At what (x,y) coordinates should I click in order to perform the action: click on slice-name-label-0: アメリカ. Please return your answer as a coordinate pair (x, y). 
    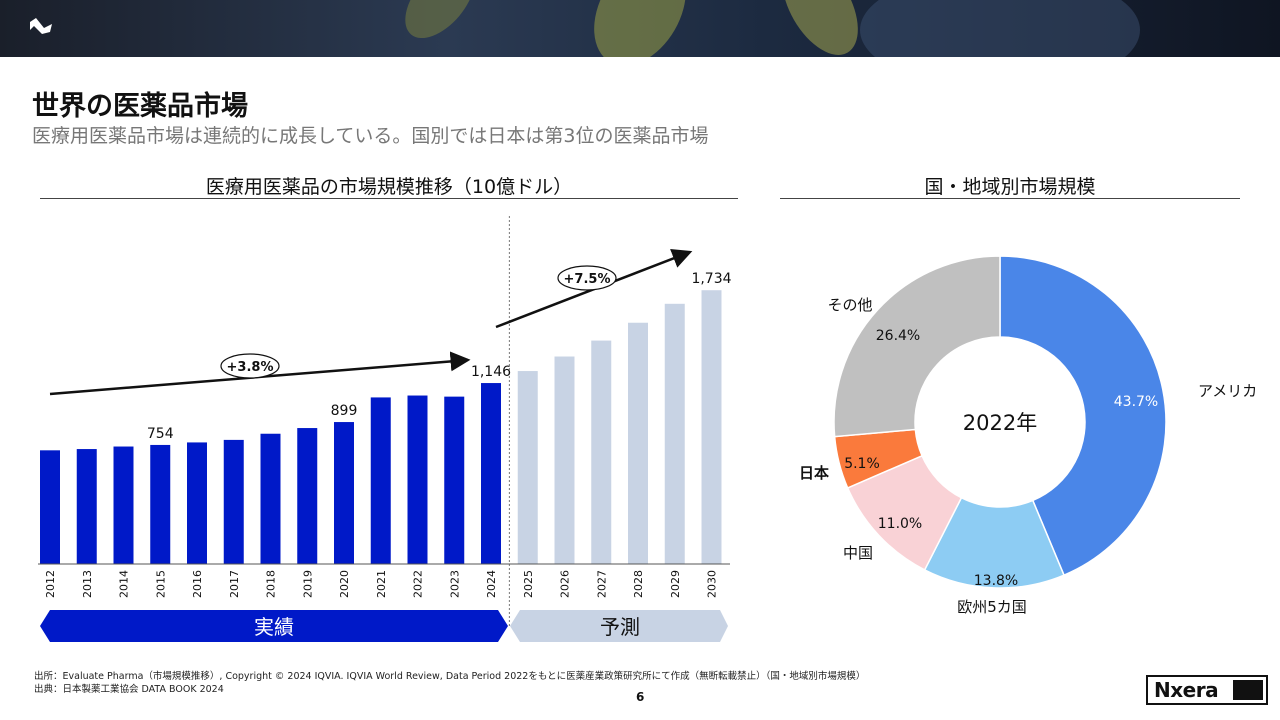
    Looking at the image, I should click on (1227, 391).